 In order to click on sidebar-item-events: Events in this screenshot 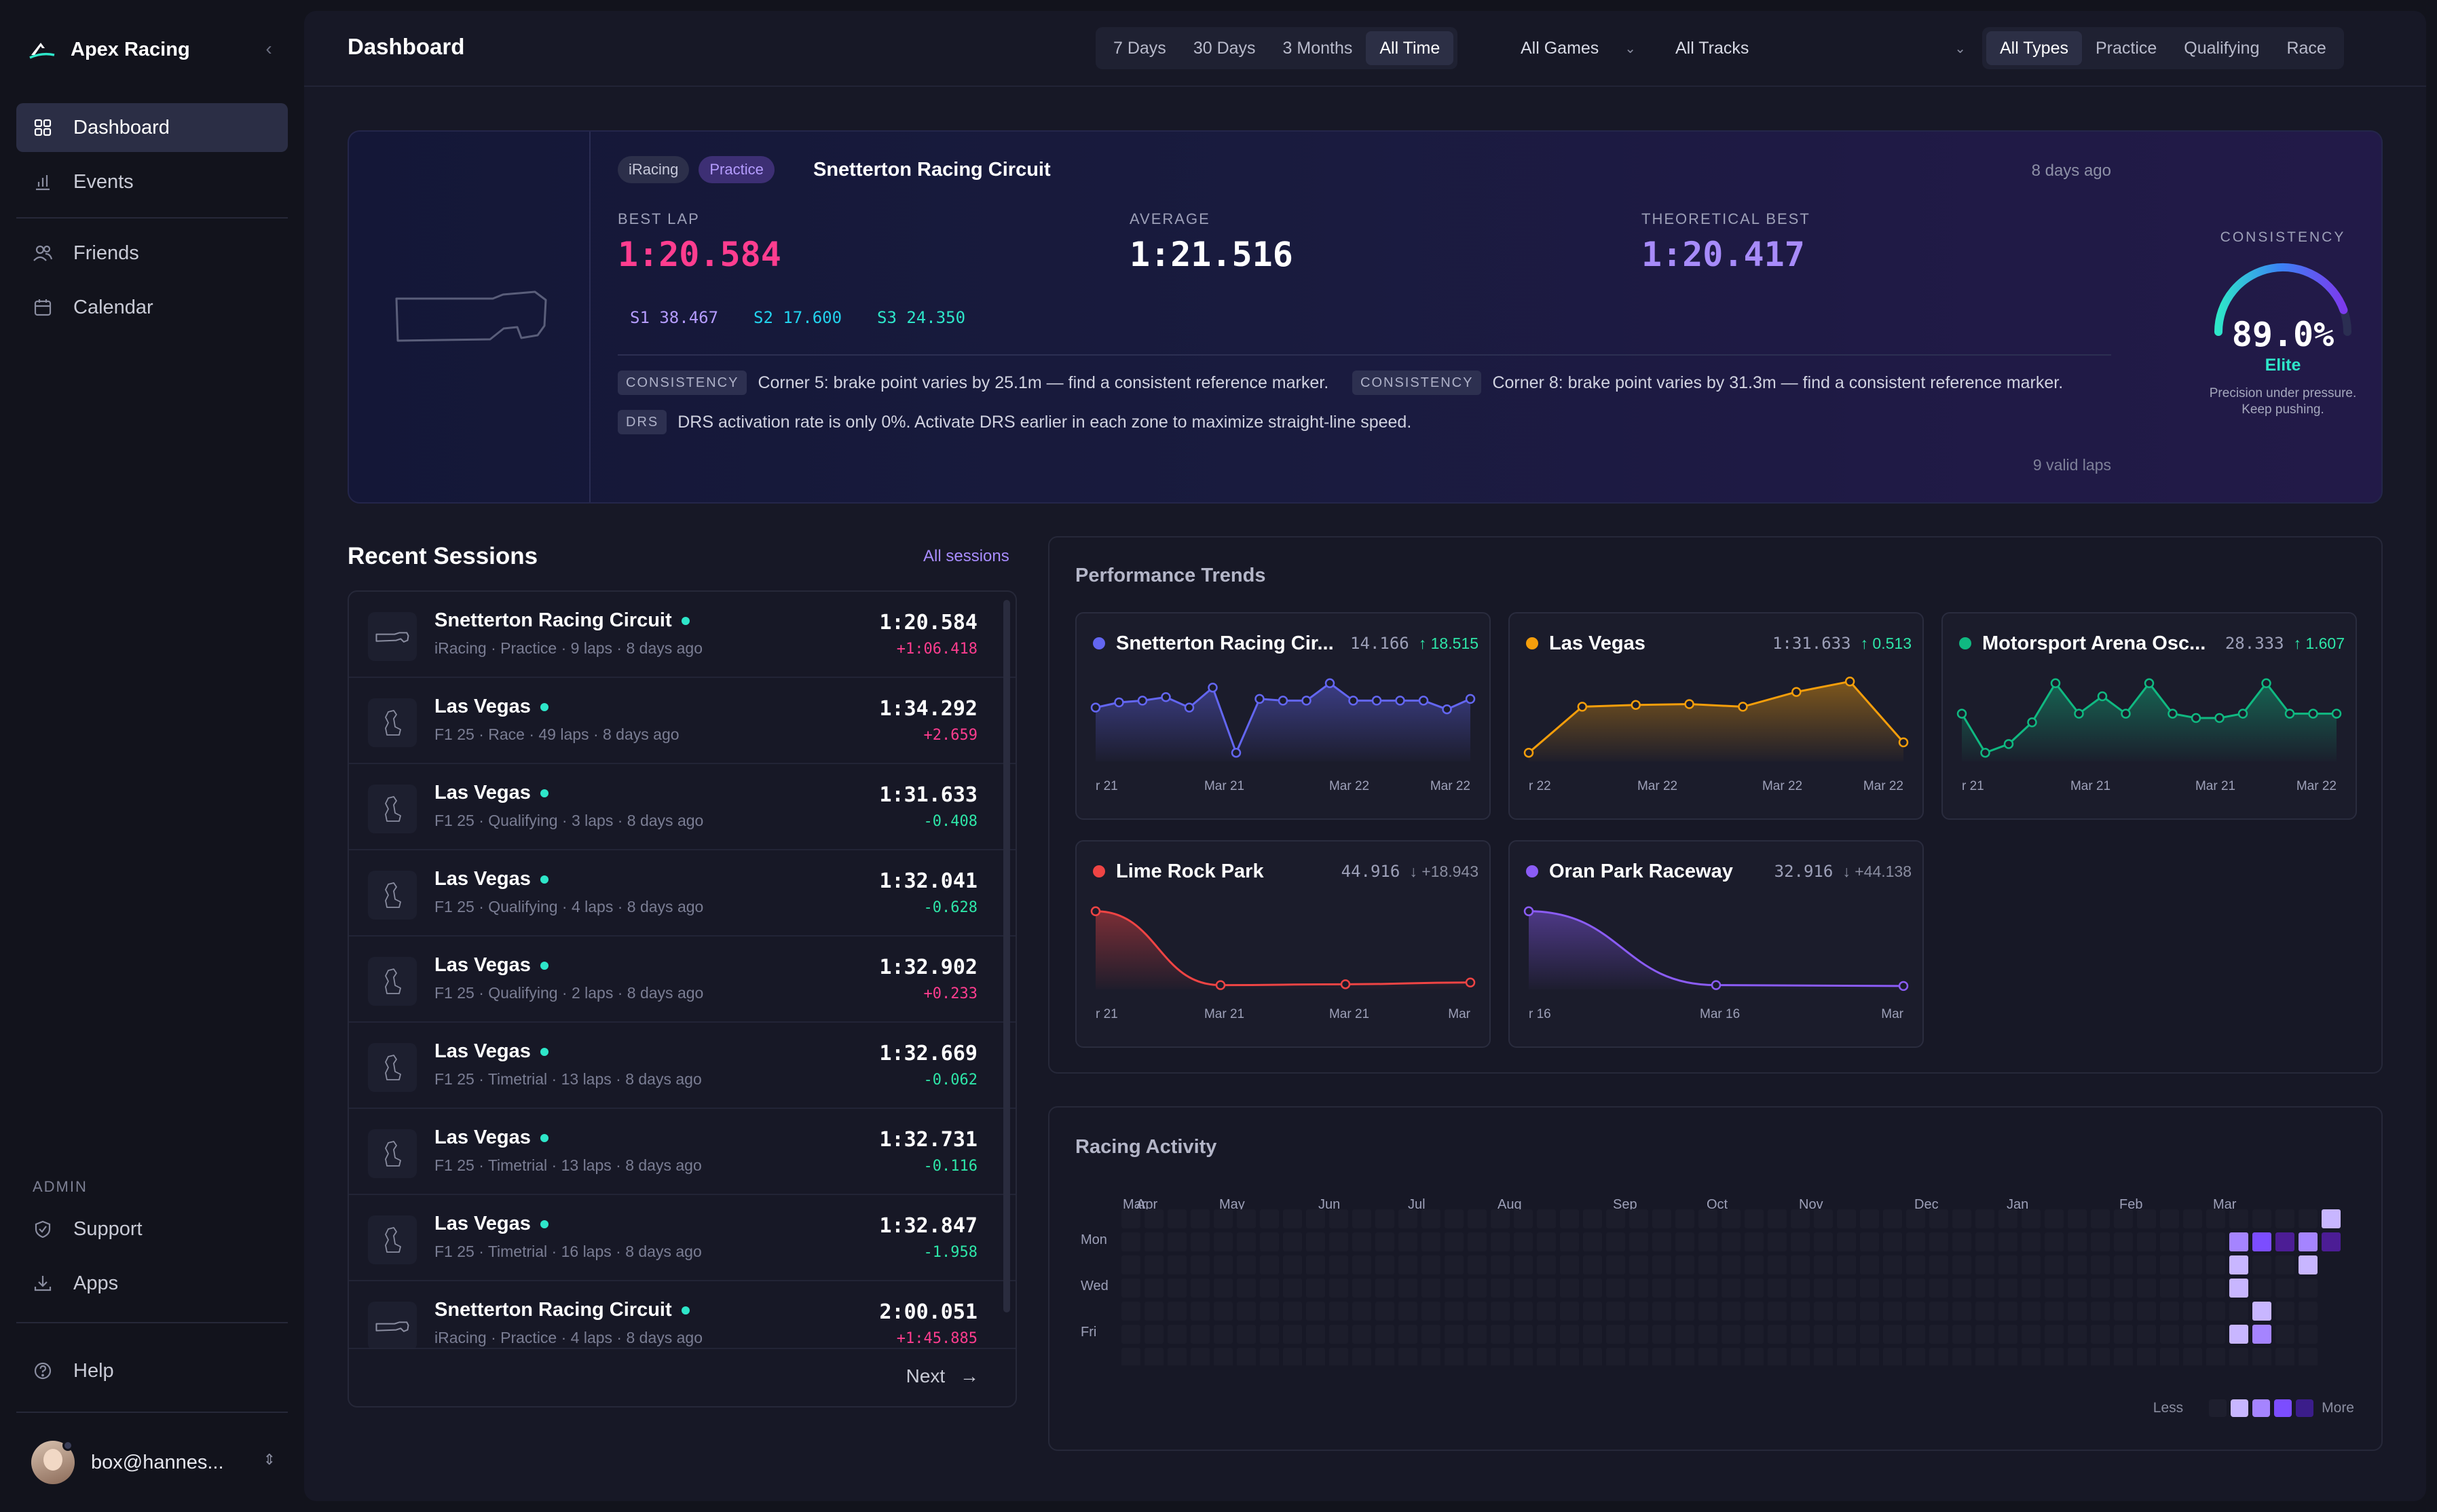, I will do `click(152, 181)`.